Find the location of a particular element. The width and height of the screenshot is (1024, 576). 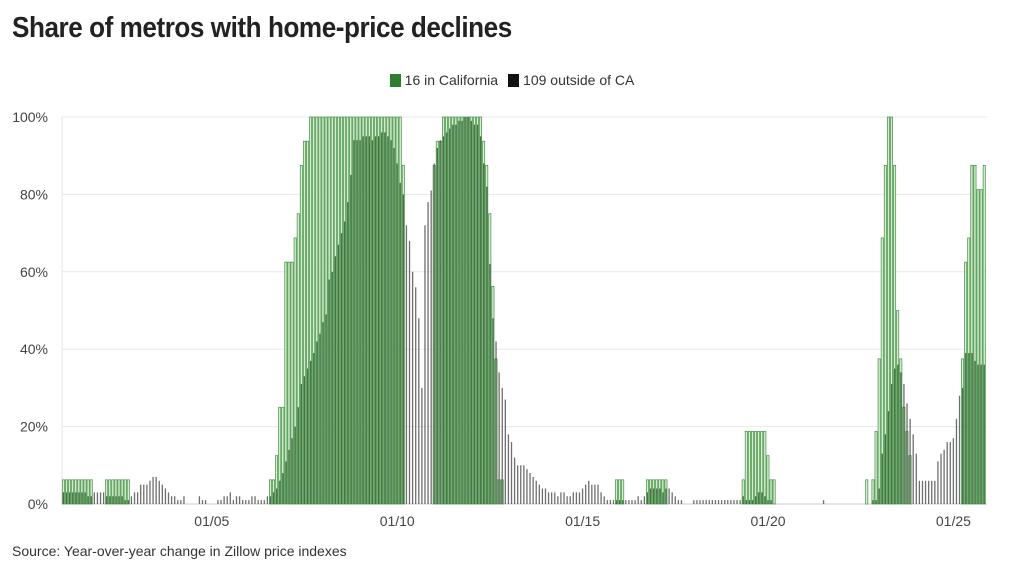

legend-swatch-outside-ca is located at coordinates (514, 80).